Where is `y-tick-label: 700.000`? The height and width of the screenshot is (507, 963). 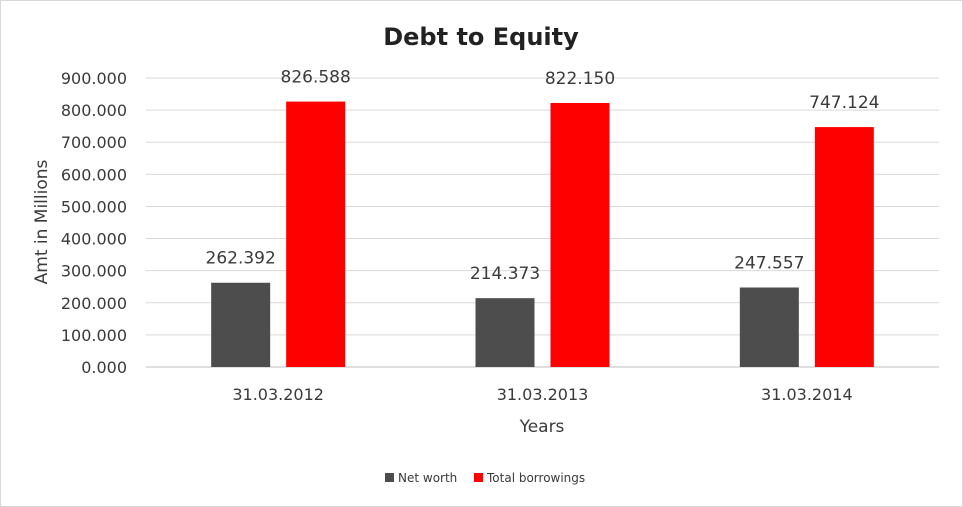 y-tick-label: 700.000 is located at coordinates (94, 142).